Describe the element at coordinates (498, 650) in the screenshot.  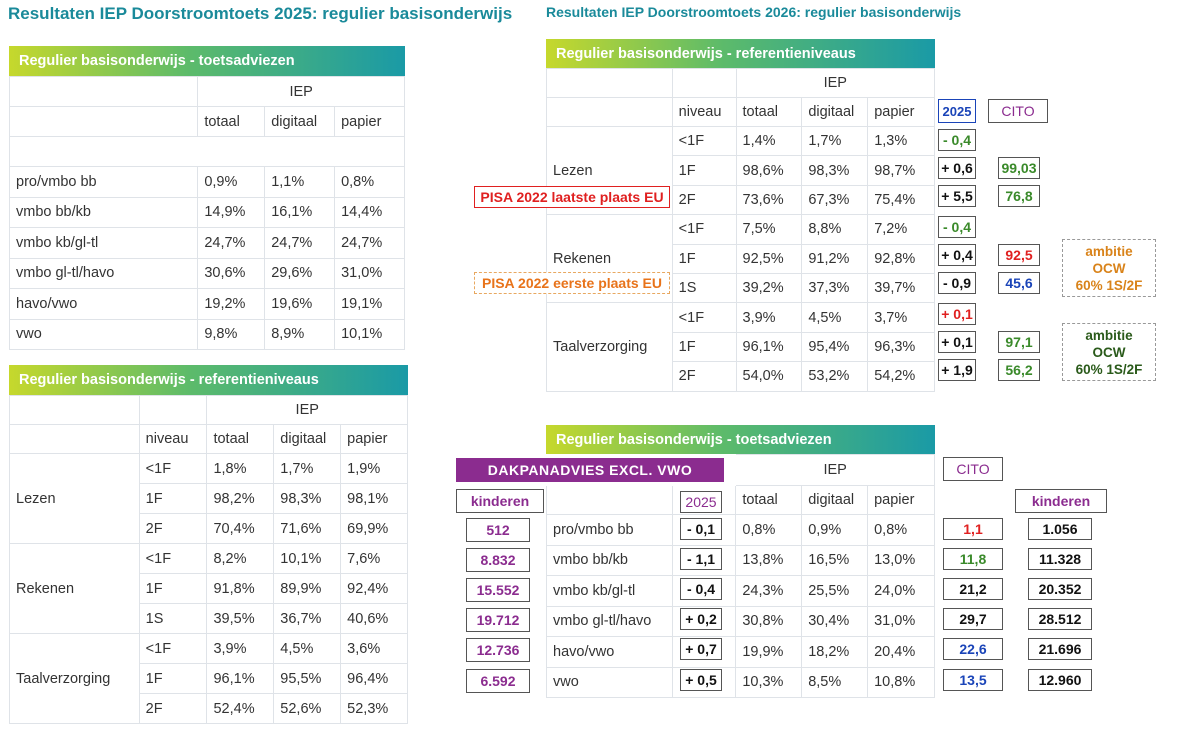
I see `kinderen-box: 12.736` at that location.